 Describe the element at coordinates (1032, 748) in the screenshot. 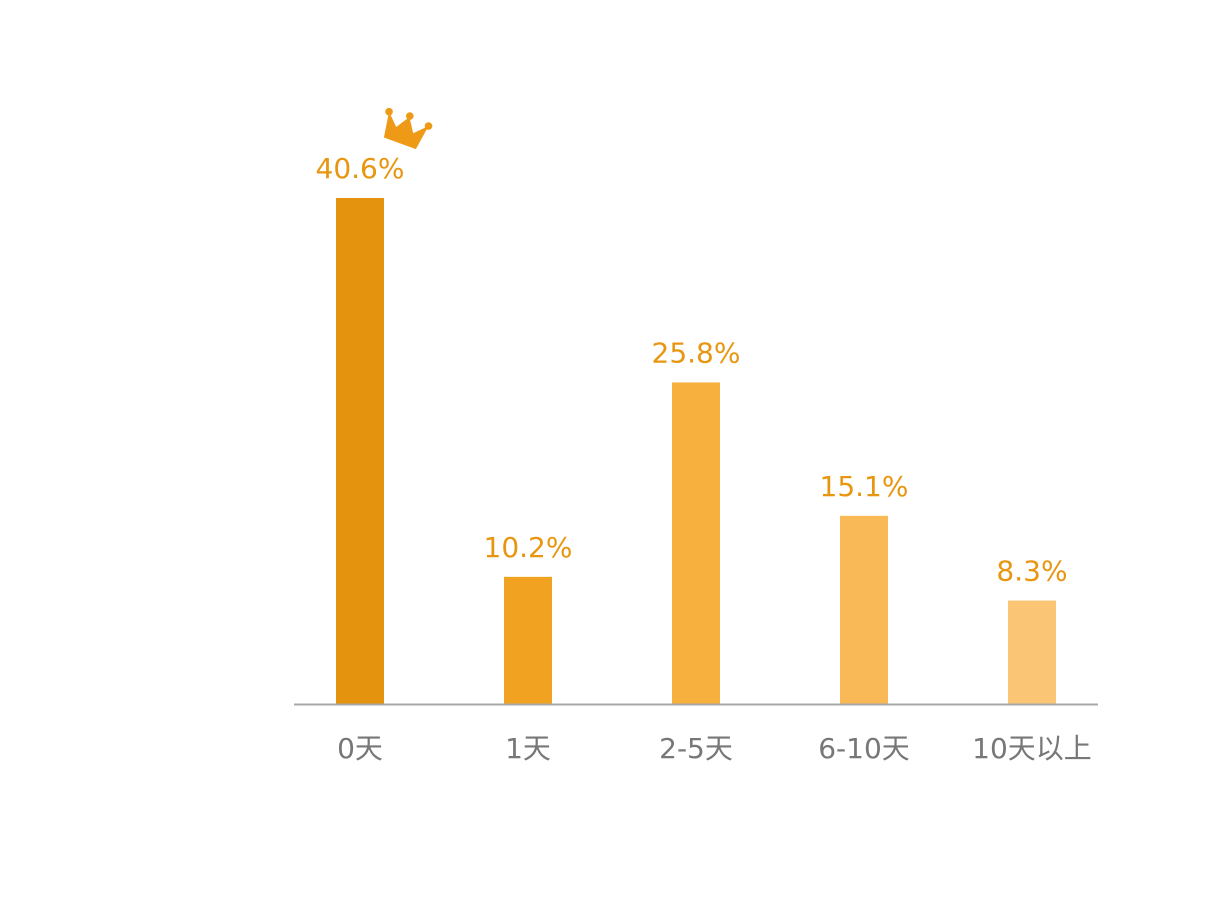

I see `x-tick-label: 10天以上` at that location.